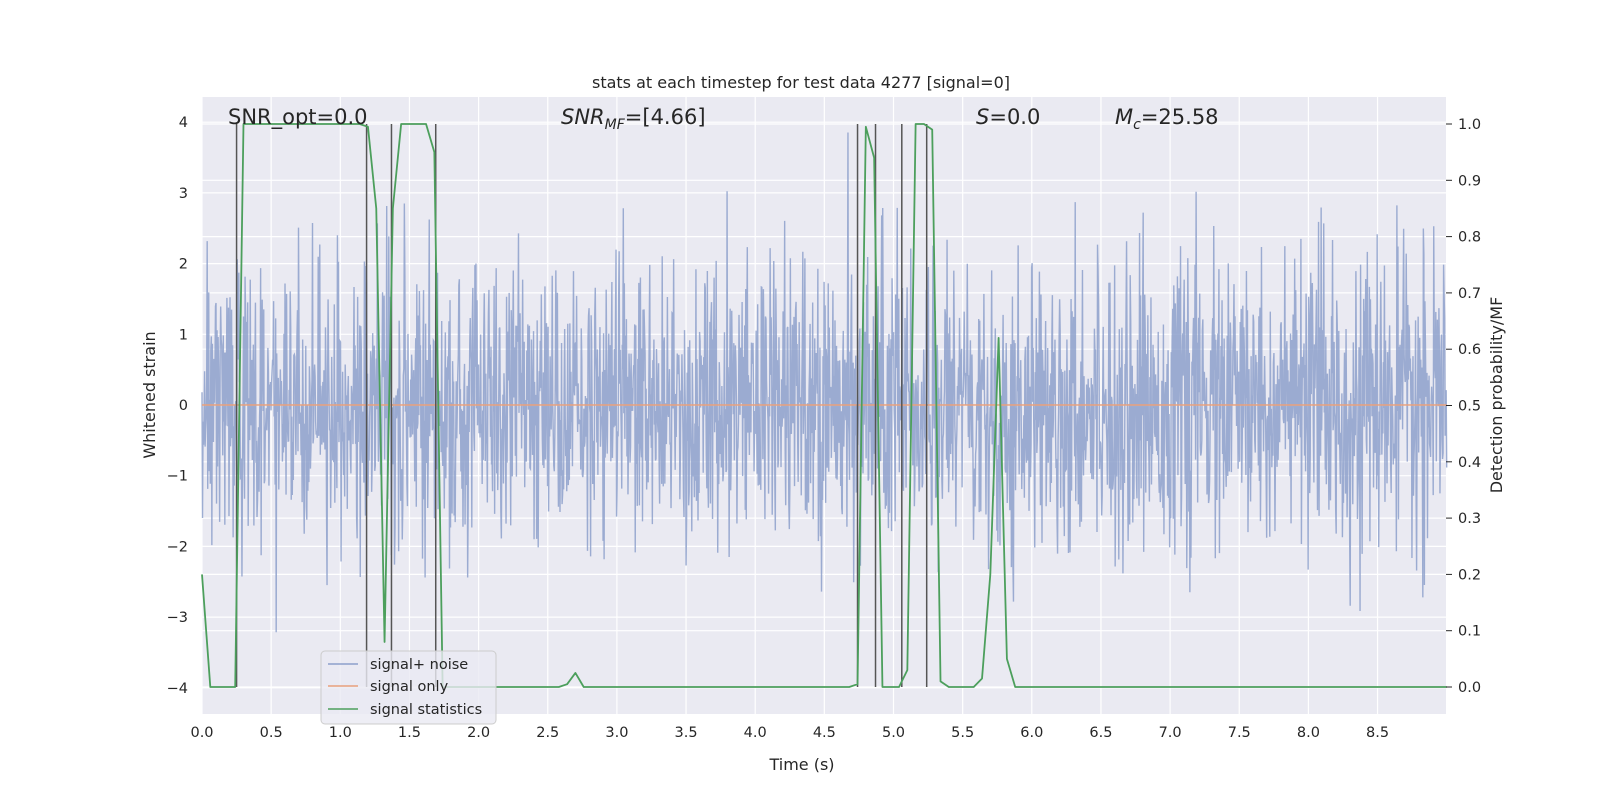  I want to click on x-tick-label: 4.0, so click(755, 733).